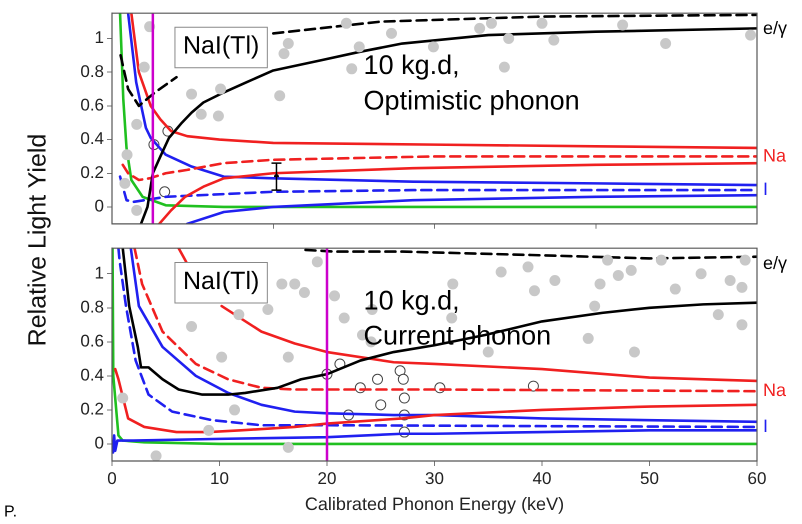  I want to click on x-tick-label: 50, so click(649, 478).